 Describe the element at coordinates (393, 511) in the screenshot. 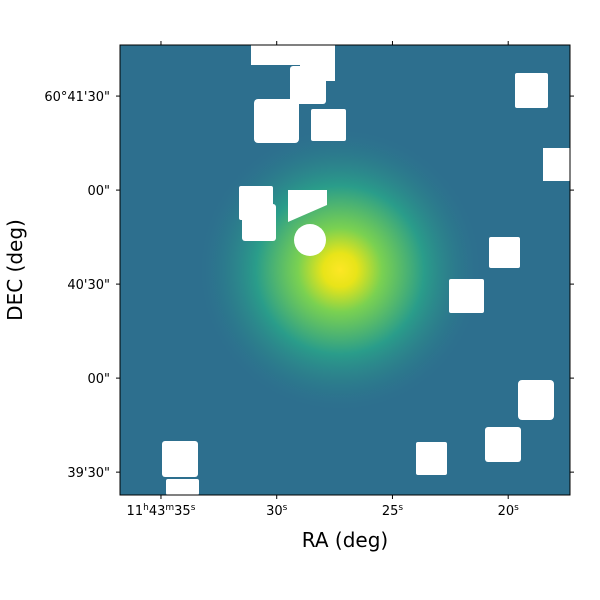

I see `x-tick-label: 25s` at that location.